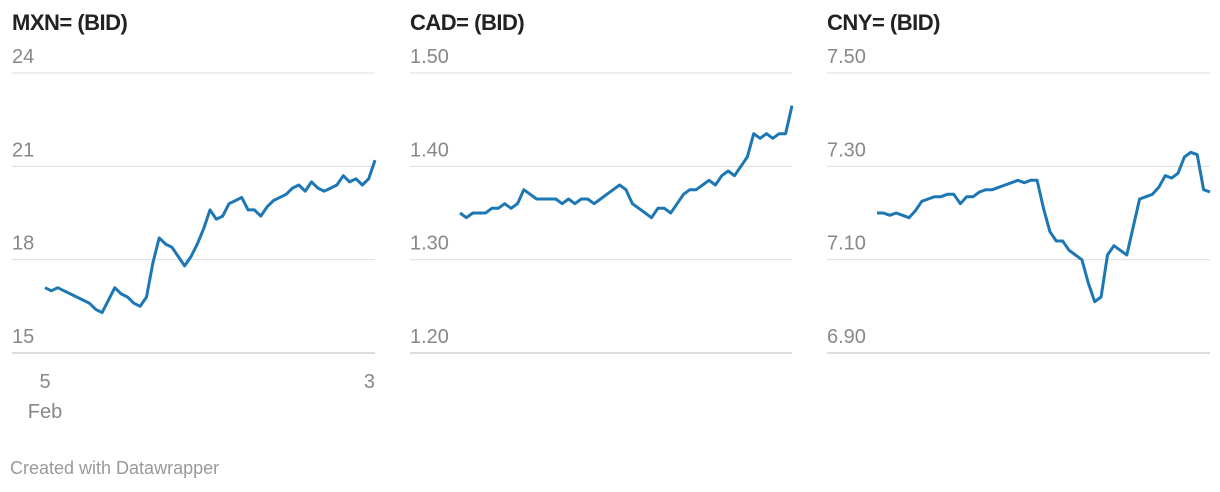  I want to click on y-tick-label: 1.20, so click(429, 337).